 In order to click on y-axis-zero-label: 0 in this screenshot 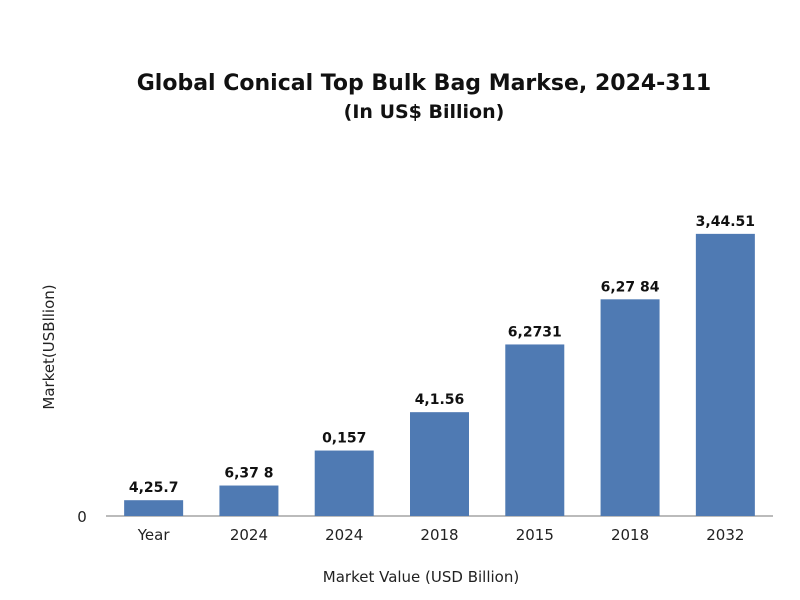, I will do `click(82, 517)`.